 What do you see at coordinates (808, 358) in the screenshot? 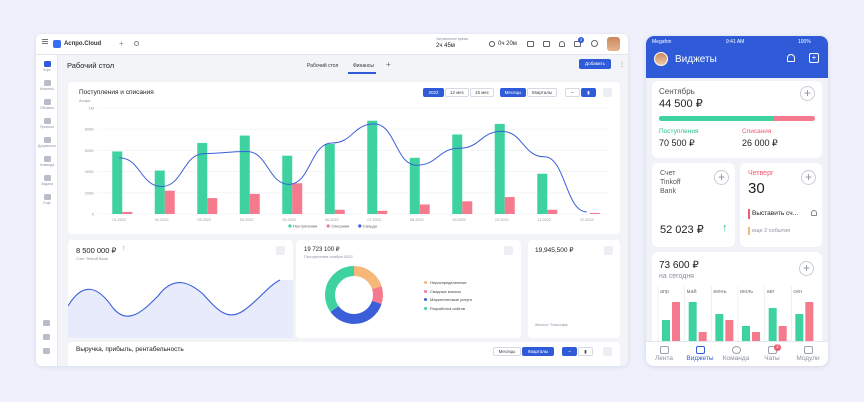
I see `tab-modules-label: Модули` at bounding box center [808, 358].